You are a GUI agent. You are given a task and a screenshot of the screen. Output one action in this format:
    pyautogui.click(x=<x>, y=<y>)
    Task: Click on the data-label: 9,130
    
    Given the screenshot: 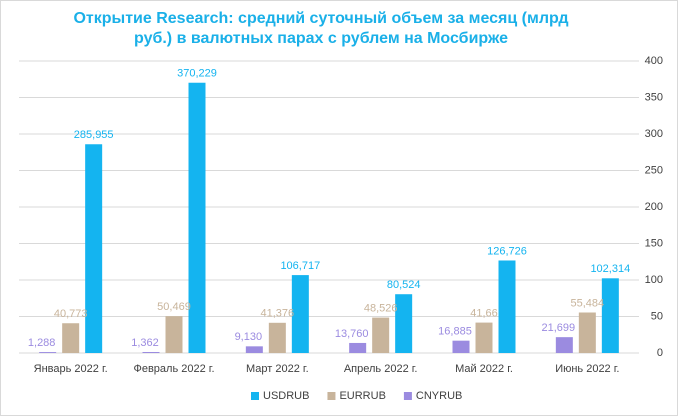 What is the action you would take?
    pyautogui.click(x=249, y=337)
    